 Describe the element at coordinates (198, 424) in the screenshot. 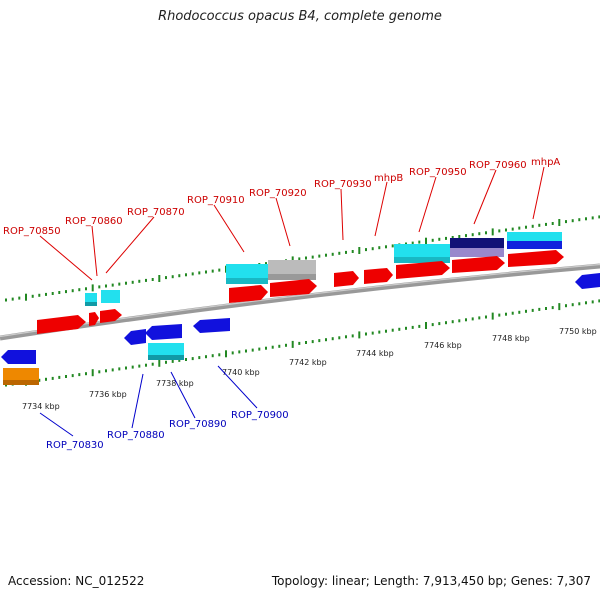

I see `gene-label-rop-70890: ROP_70890` at that location.